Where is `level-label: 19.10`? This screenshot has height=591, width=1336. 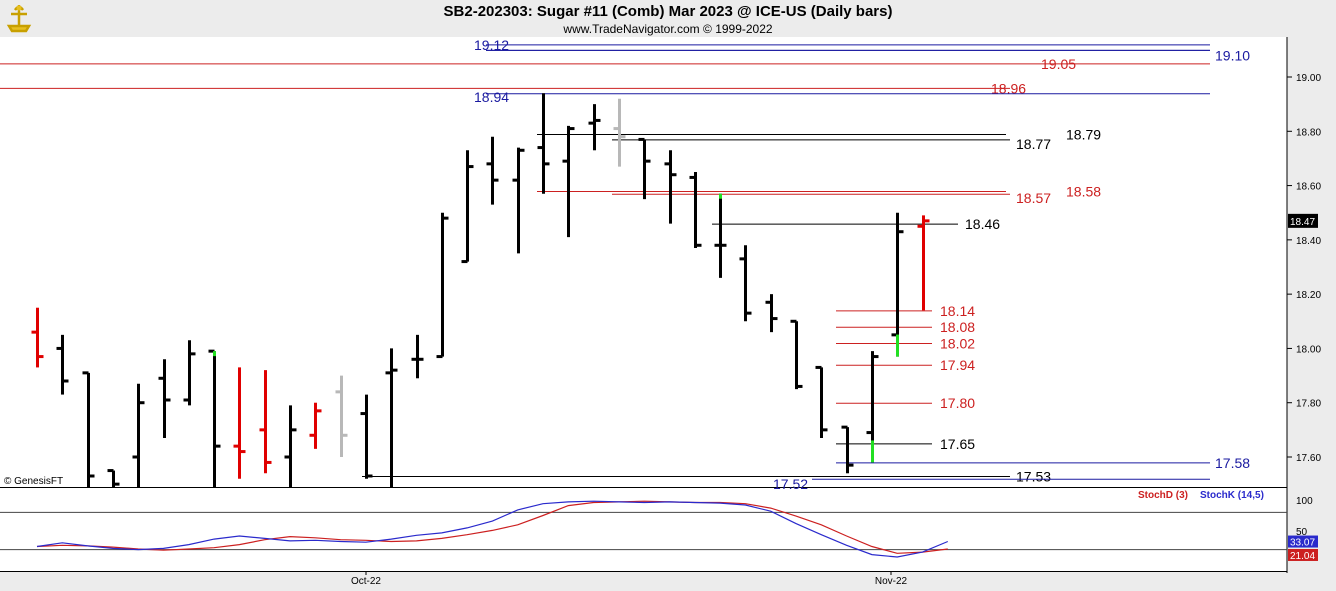 level-label: 19.10 is located at coordinates (1232, 55).